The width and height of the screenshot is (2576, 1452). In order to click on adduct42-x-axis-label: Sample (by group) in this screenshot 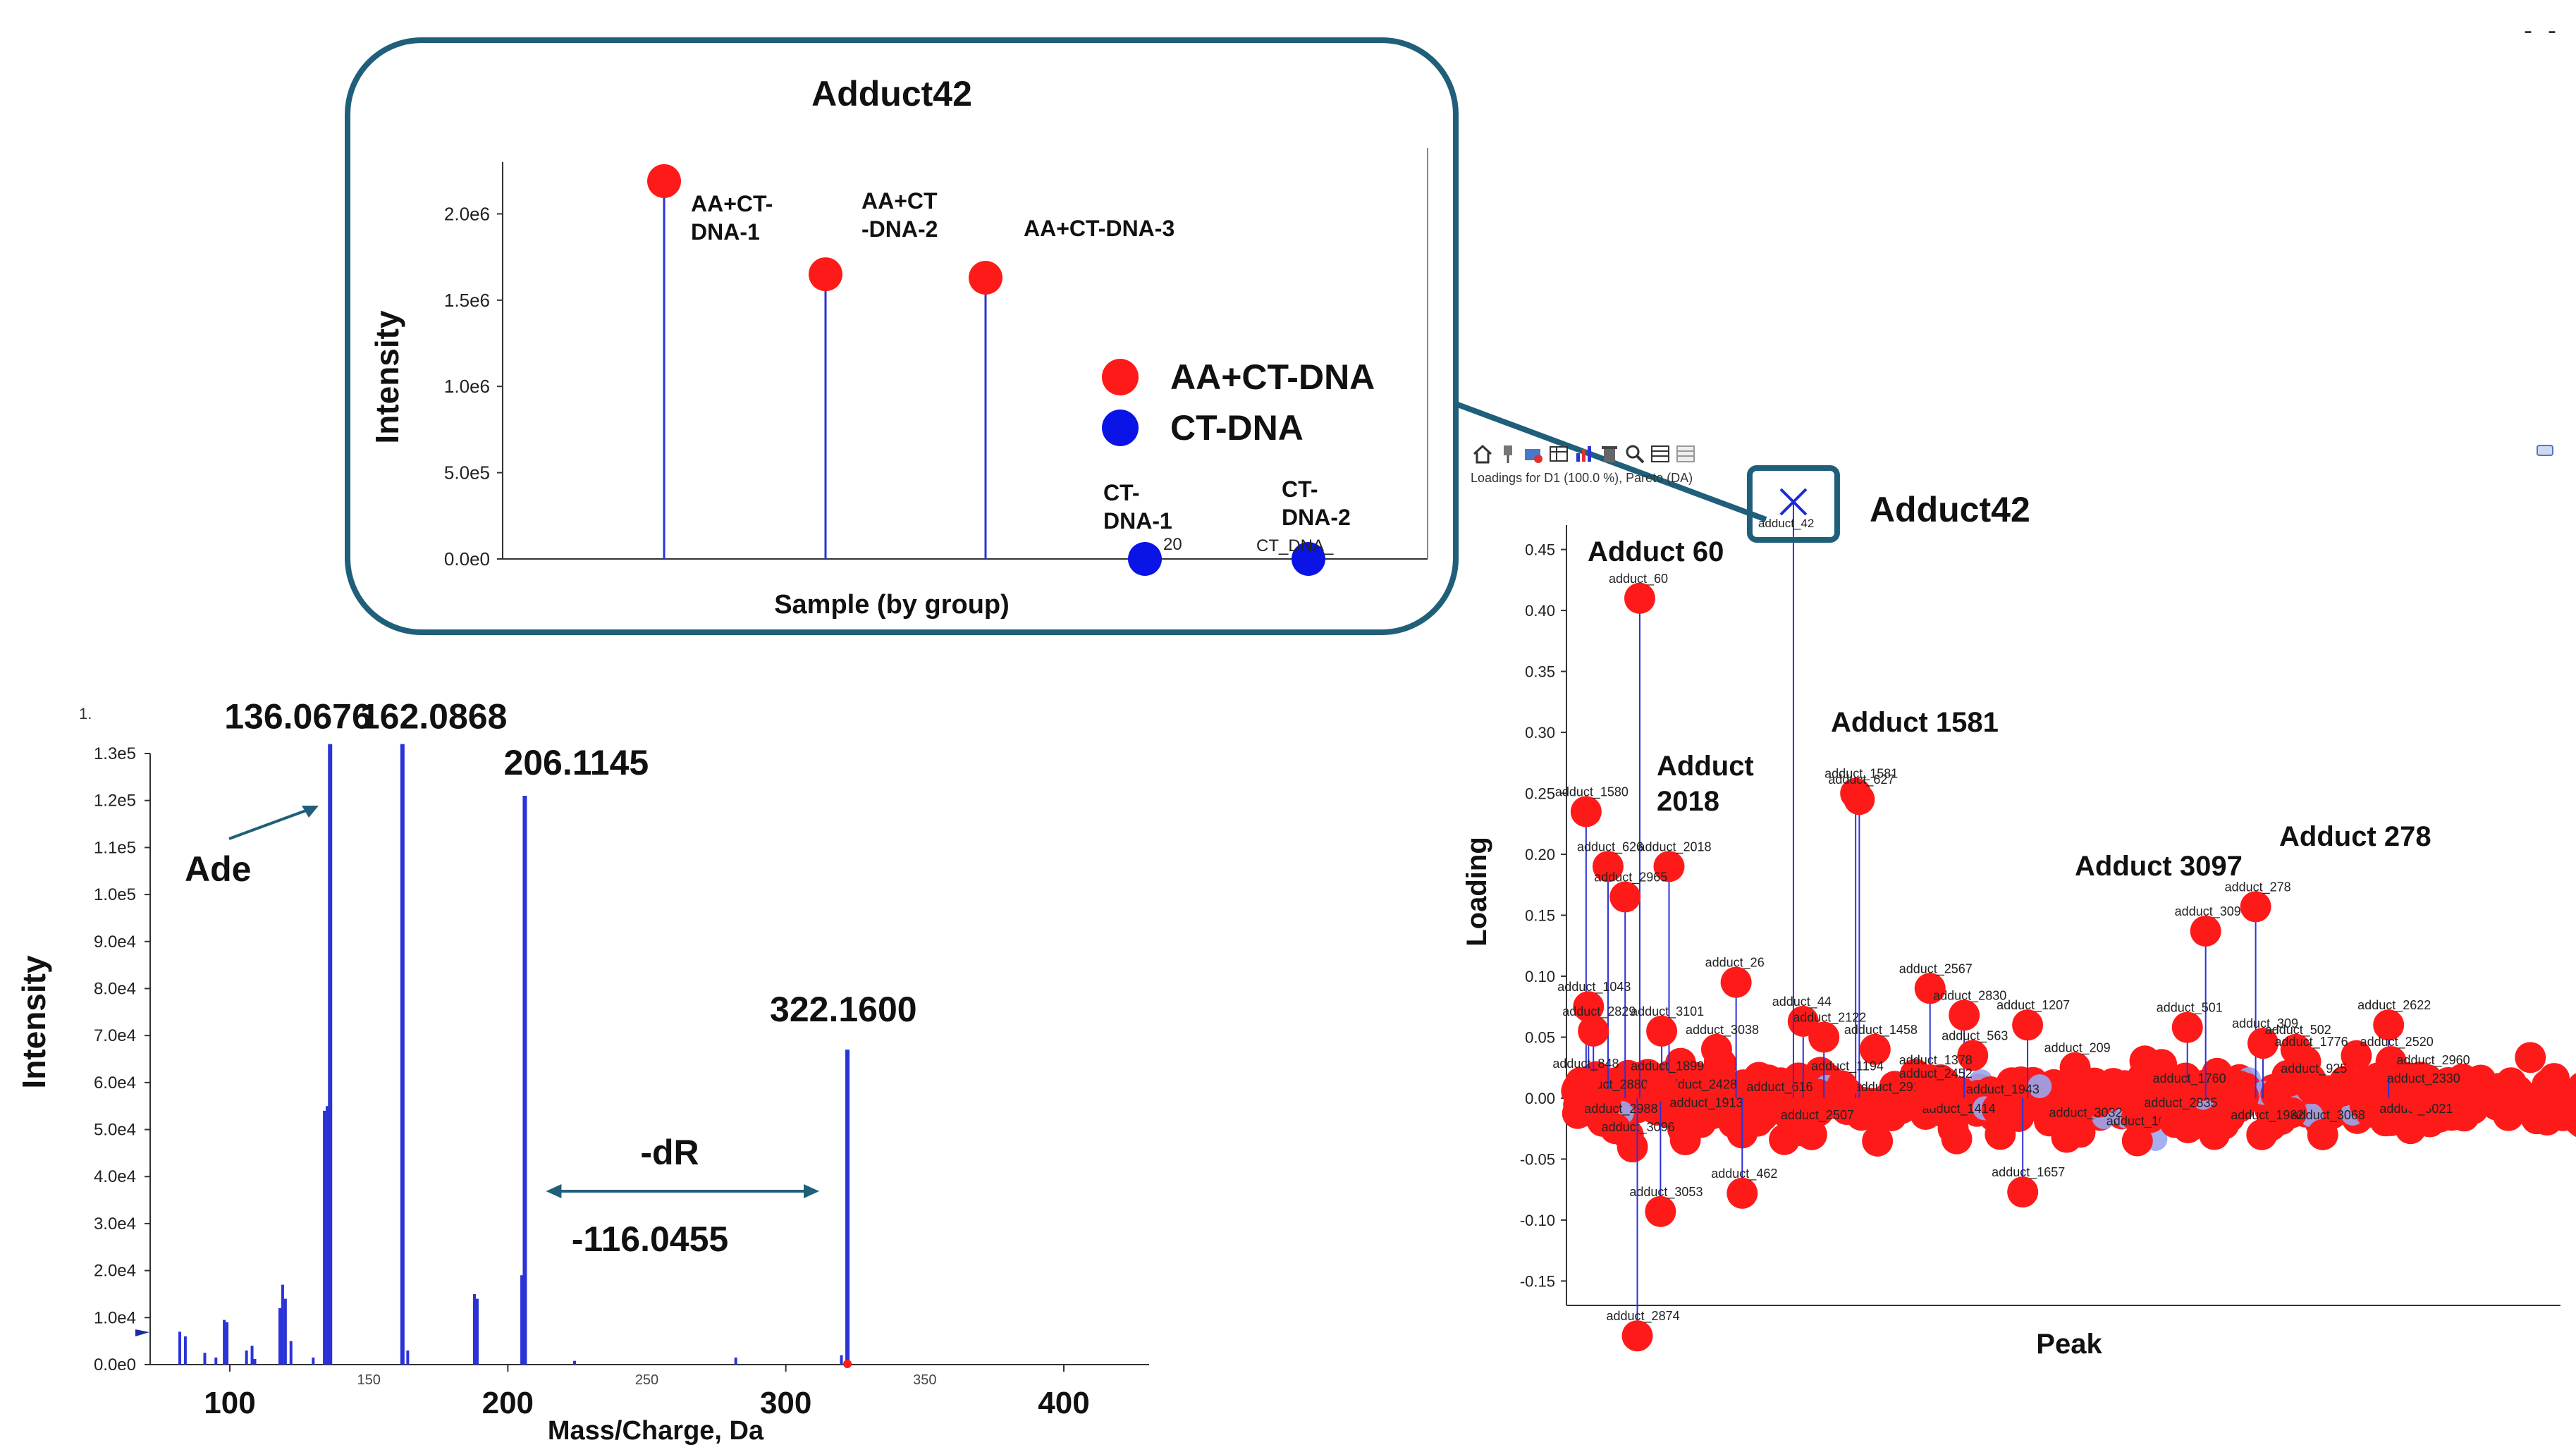, I will do `click(892, 605)`.